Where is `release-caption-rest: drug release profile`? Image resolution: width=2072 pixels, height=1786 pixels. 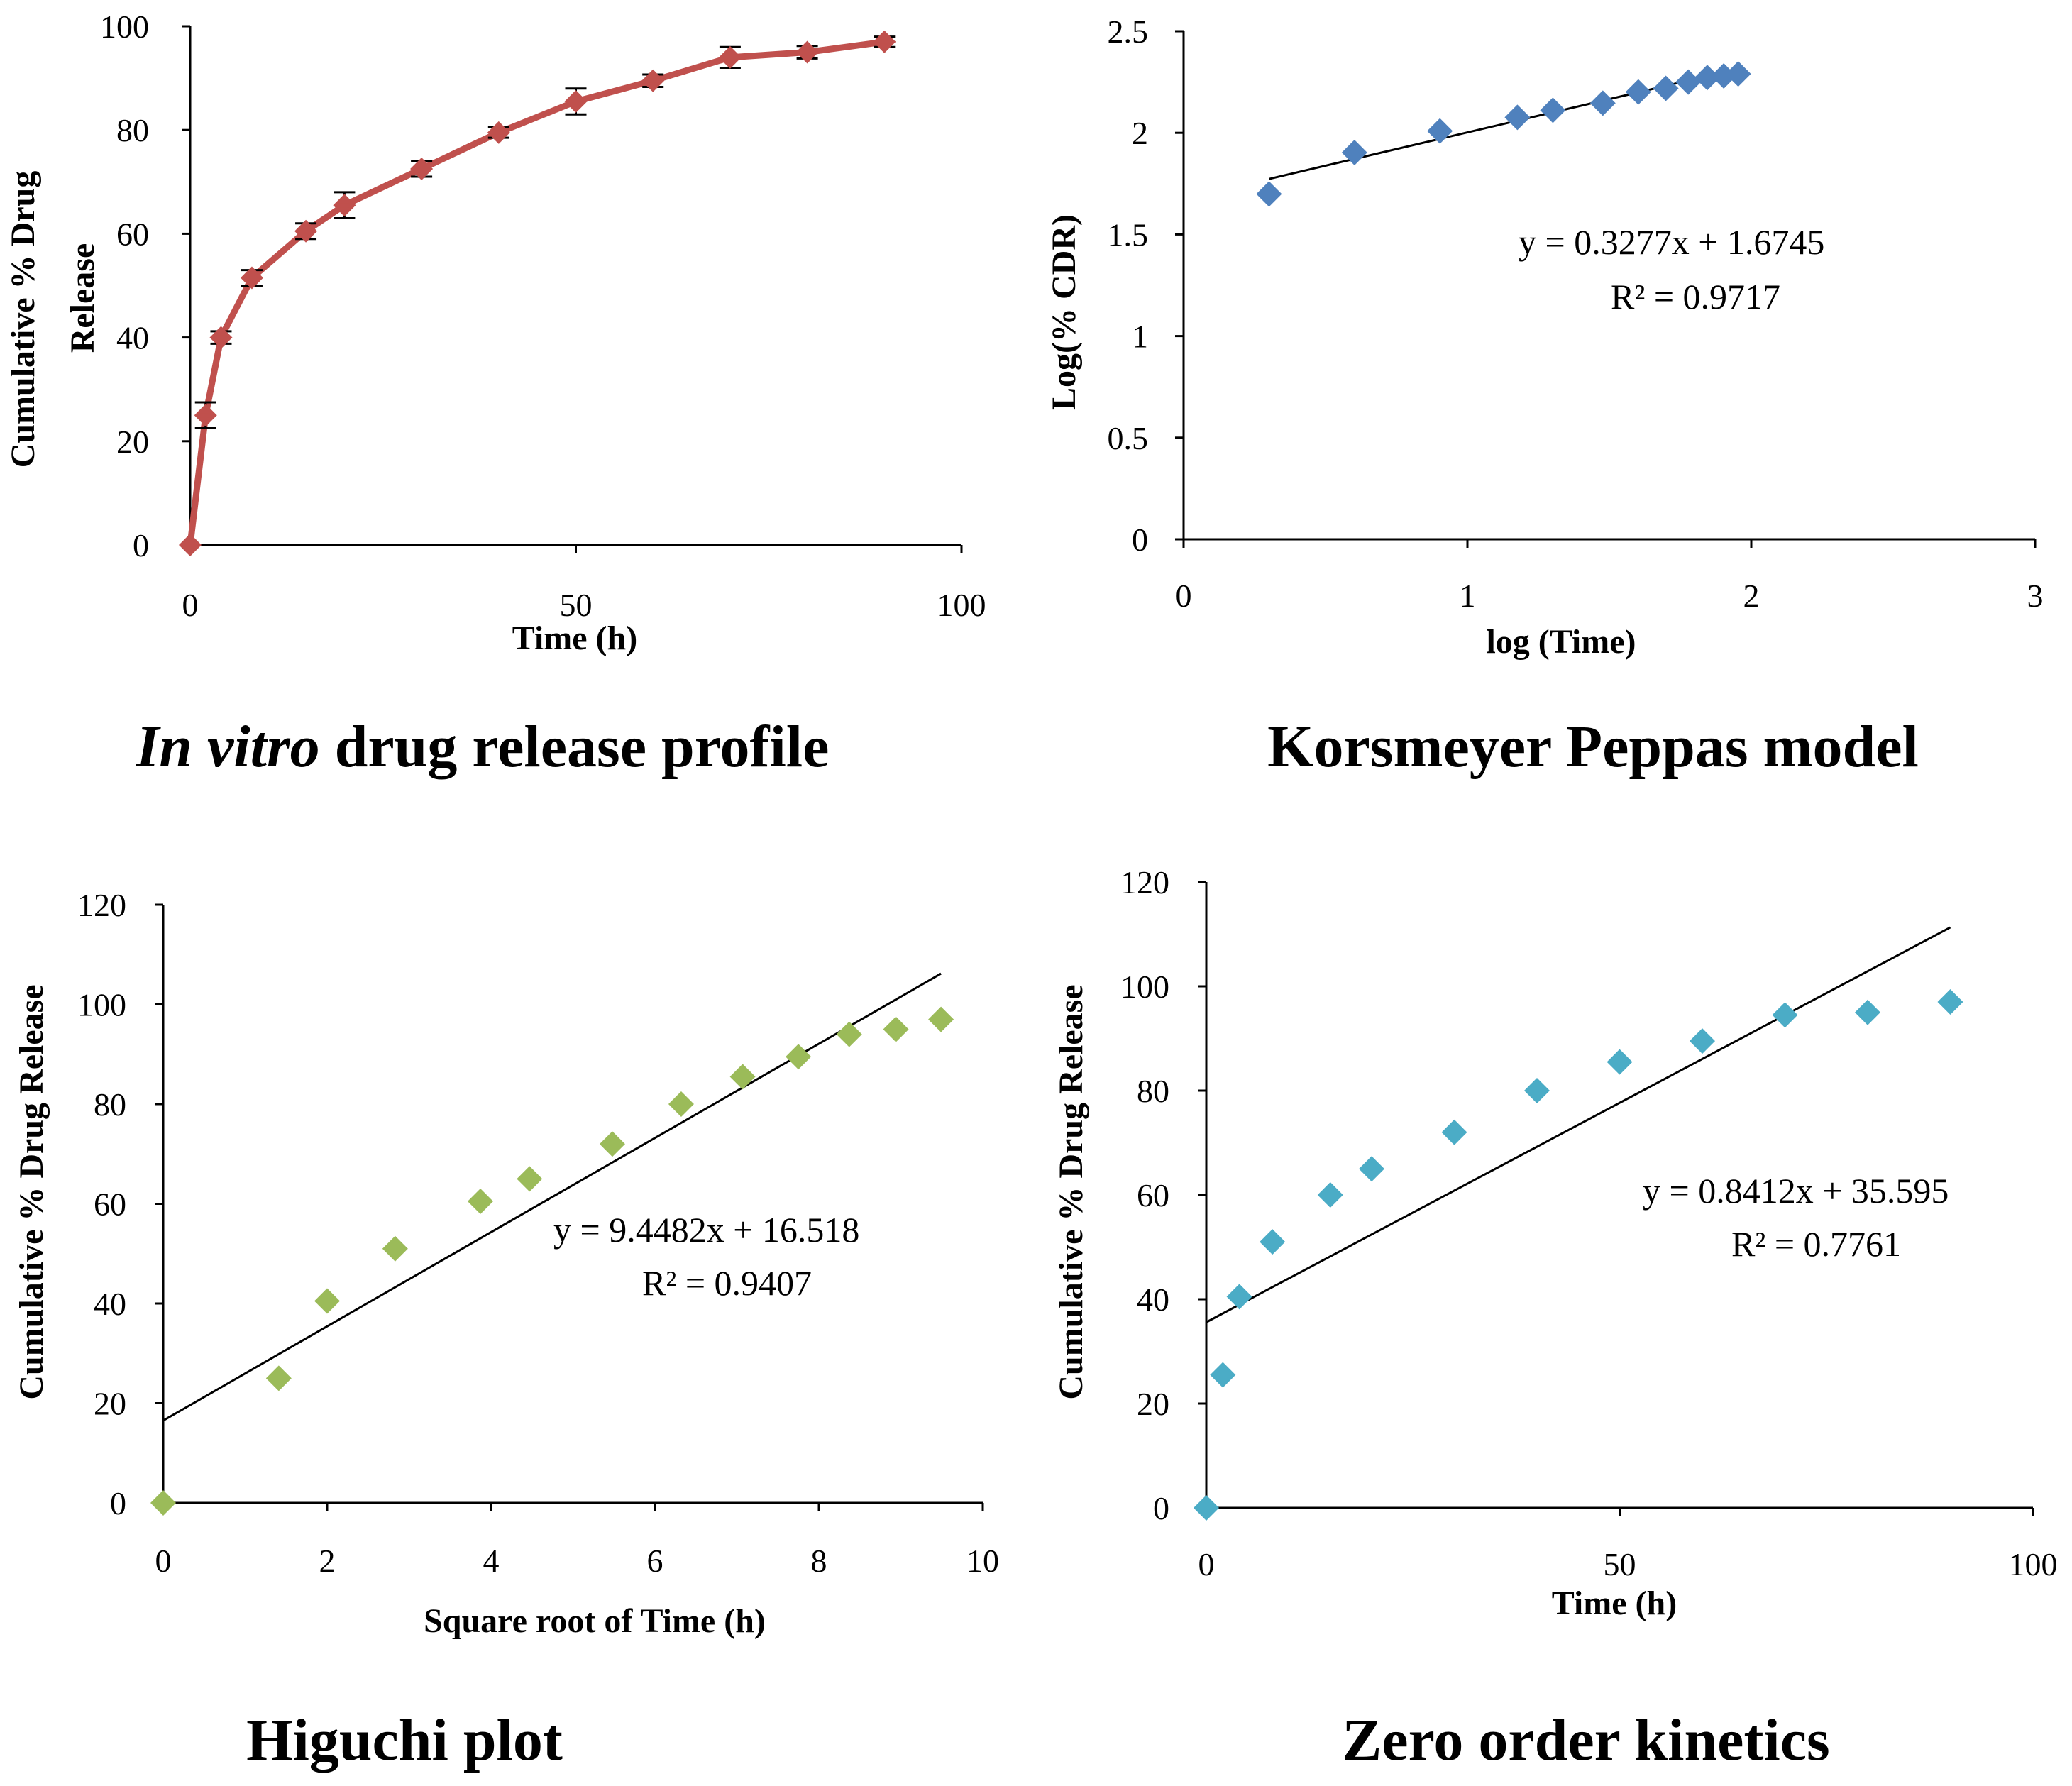 release-caption-rest: drug release profile is located at coordinates (575, 747).